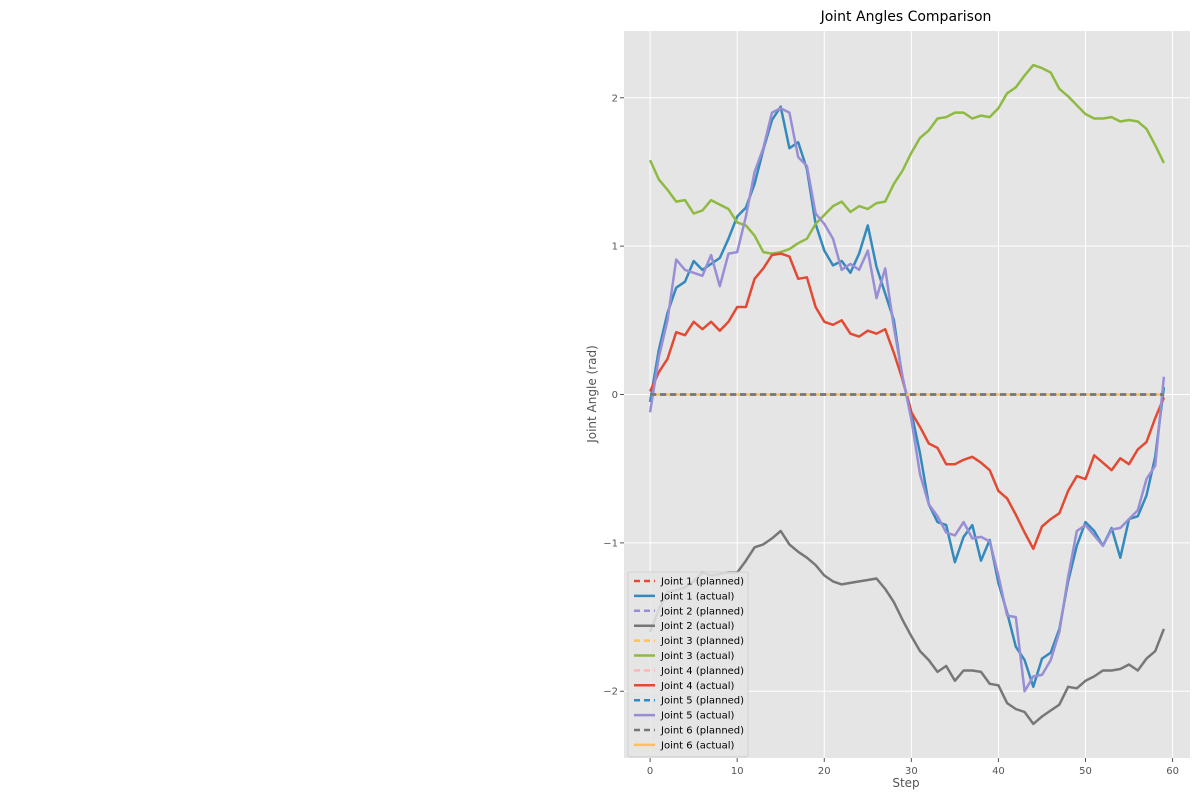 Image resolution: width=1200 pixels, height=800 pixels. I want to click on legend-box, so click(688, 664).